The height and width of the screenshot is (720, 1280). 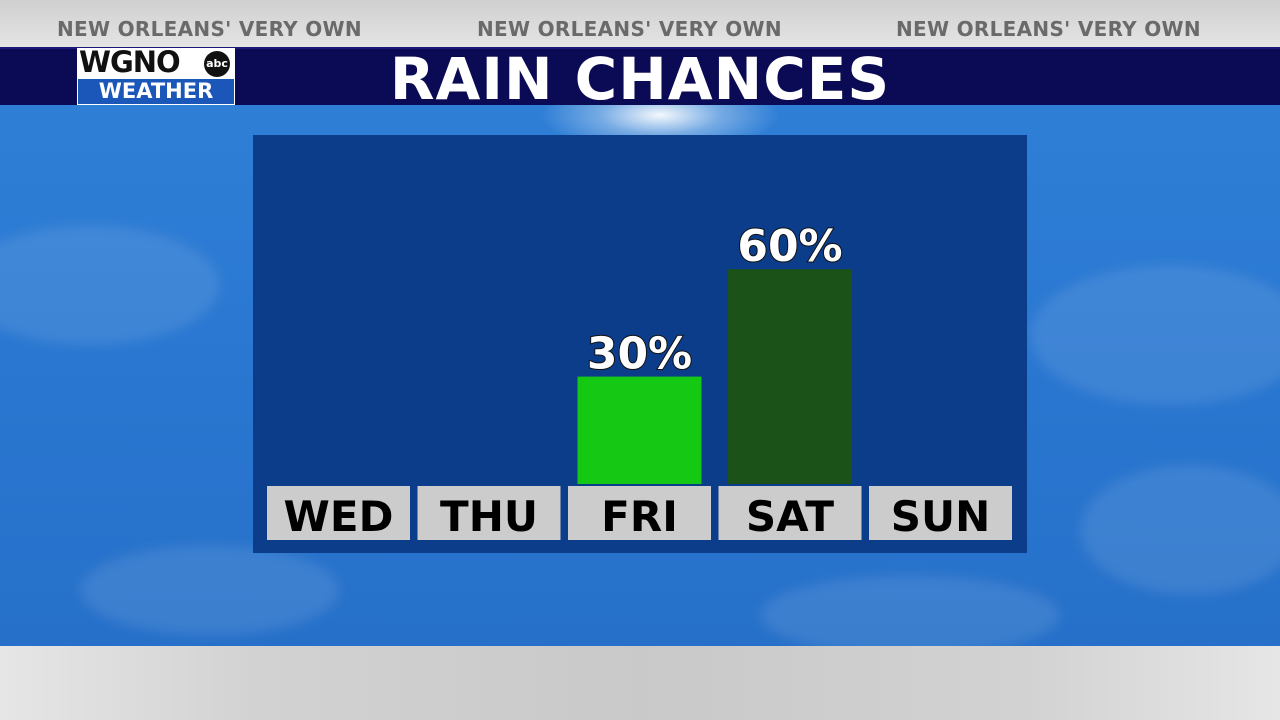 What do you see at coordinates (790, 516) in the screenshot?
I see `tick-label-sat: SAT` at bounding box center [790, 516].